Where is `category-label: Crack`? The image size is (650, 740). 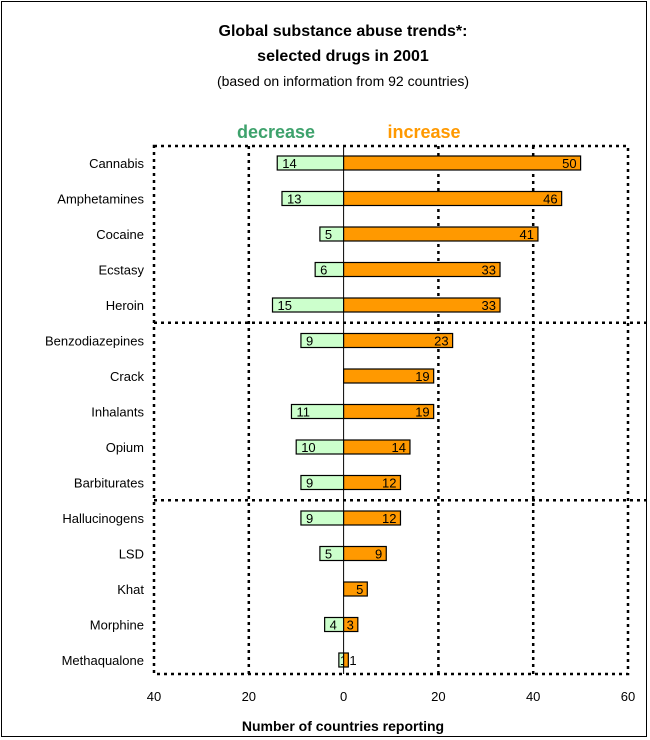
category-label: Crack is located at coordinates (127, 376).